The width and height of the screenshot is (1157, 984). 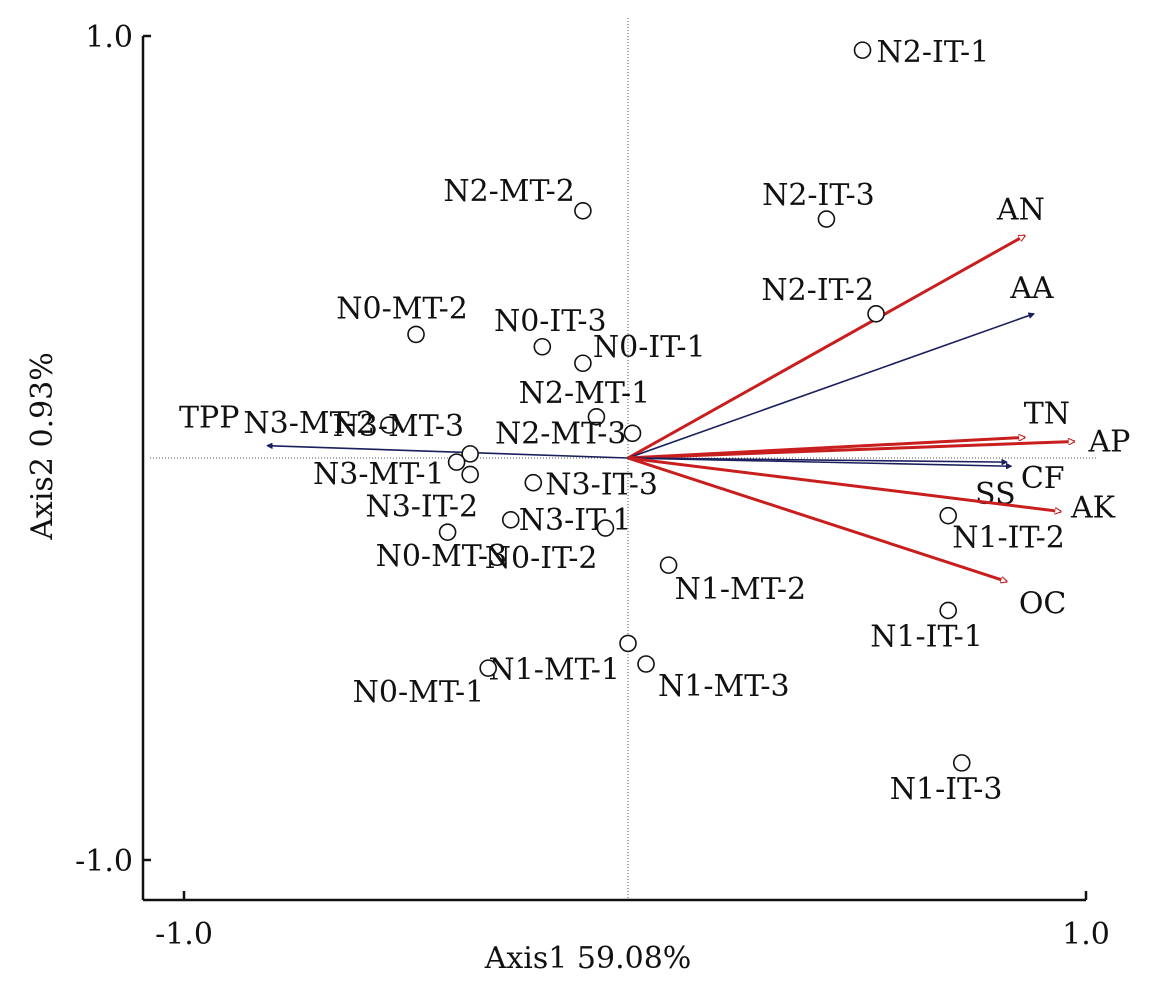 I want to click on vector-arrow-aa, so click(x=830, y=386).